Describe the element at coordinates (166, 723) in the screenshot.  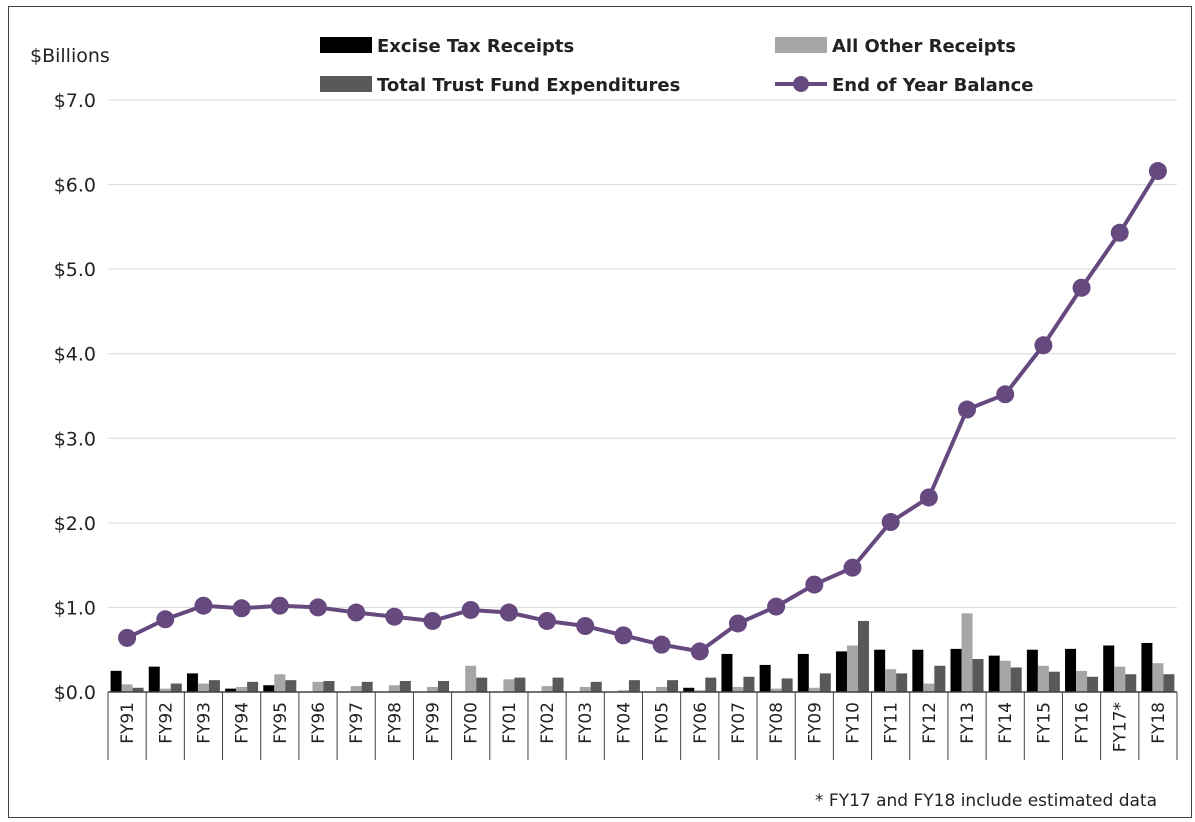
I see `x-tick-label: FY92` at that location.